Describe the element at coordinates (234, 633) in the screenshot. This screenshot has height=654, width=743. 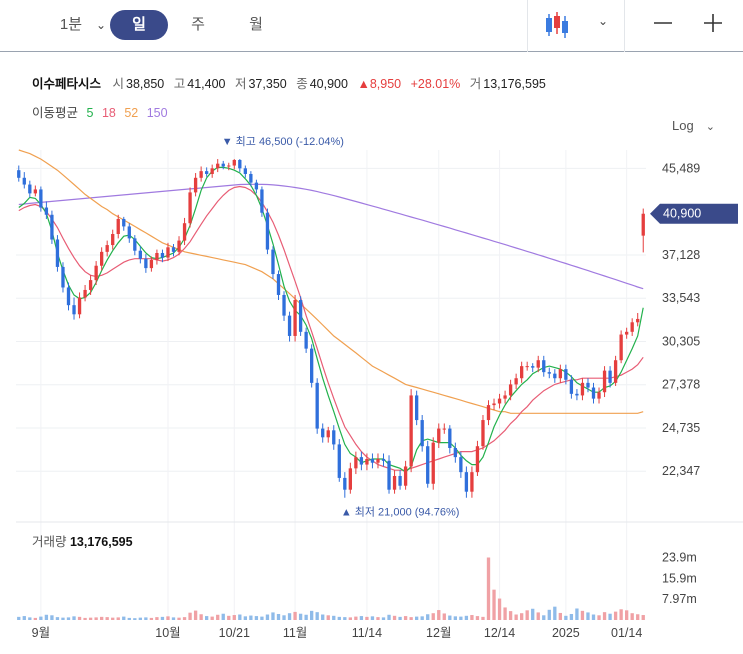
I see `x-tick-label: 10/21` at that location.